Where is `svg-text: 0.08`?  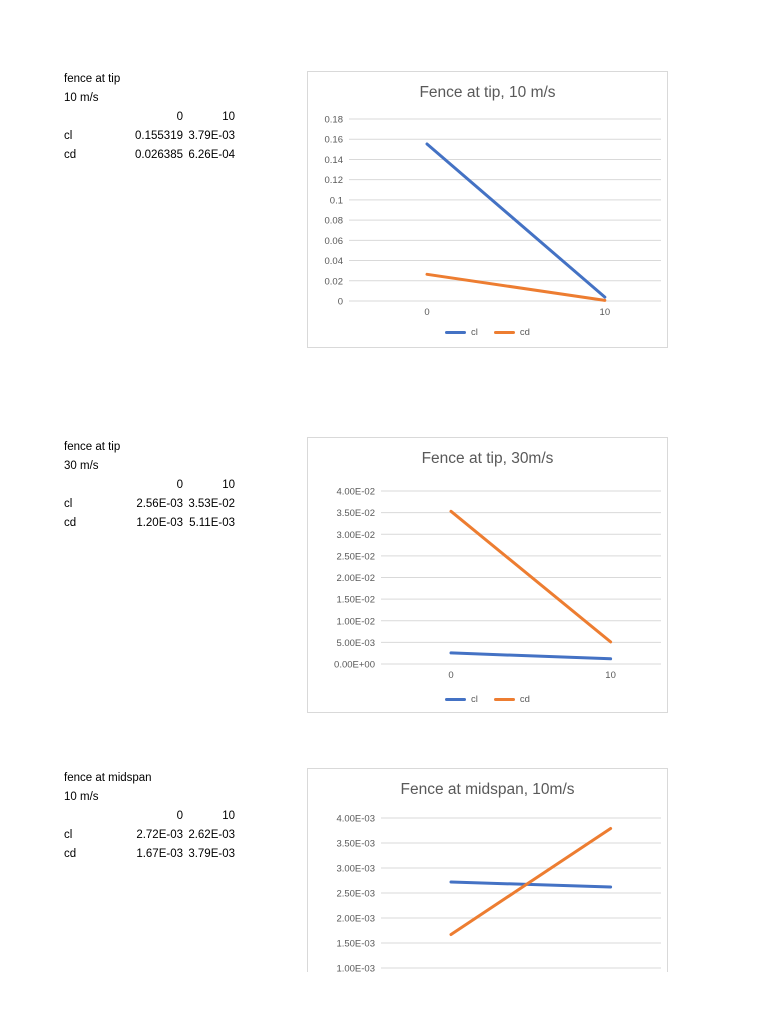 svg-text: 0.08 is located at coordinates (334, 221).